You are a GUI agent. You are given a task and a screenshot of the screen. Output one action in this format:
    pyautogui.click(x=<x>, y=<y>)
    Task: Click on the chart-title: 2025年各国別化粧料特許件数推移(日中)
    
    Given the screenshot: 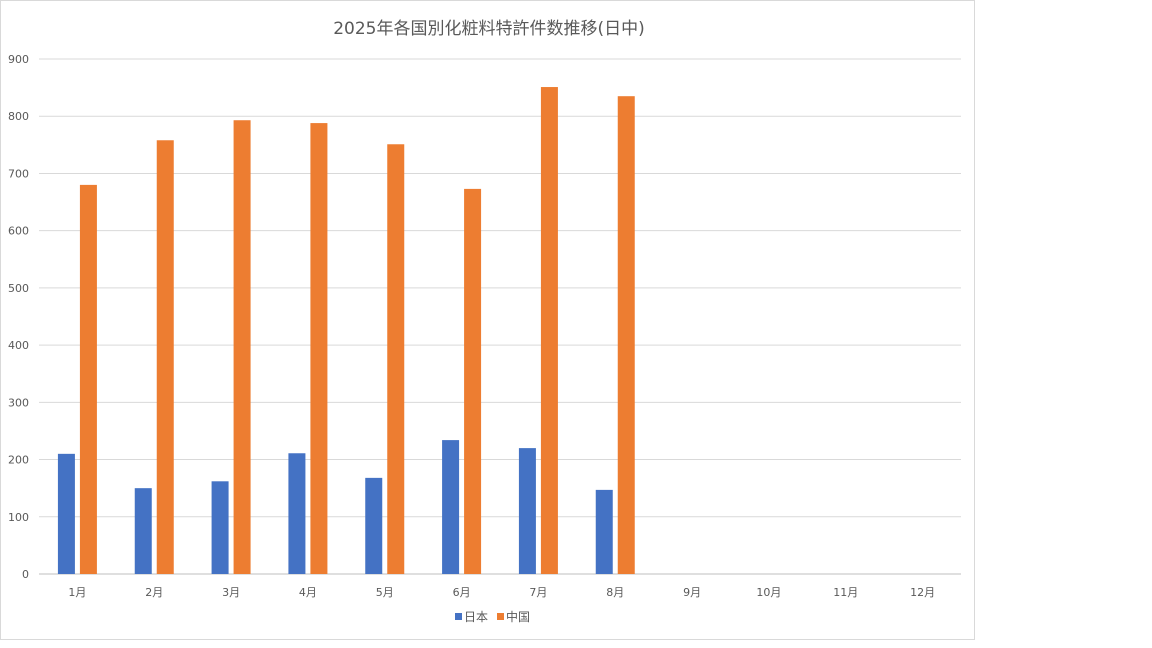 What is the action you would take?
    pyautogui.click(x=489, y=29)
    